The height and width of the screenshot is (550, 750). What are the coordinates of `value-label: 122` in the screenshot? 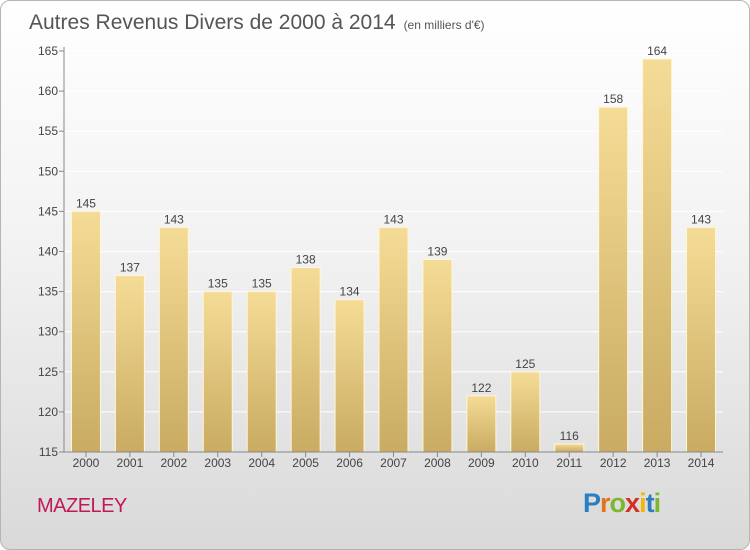 It's located at (481, 388).